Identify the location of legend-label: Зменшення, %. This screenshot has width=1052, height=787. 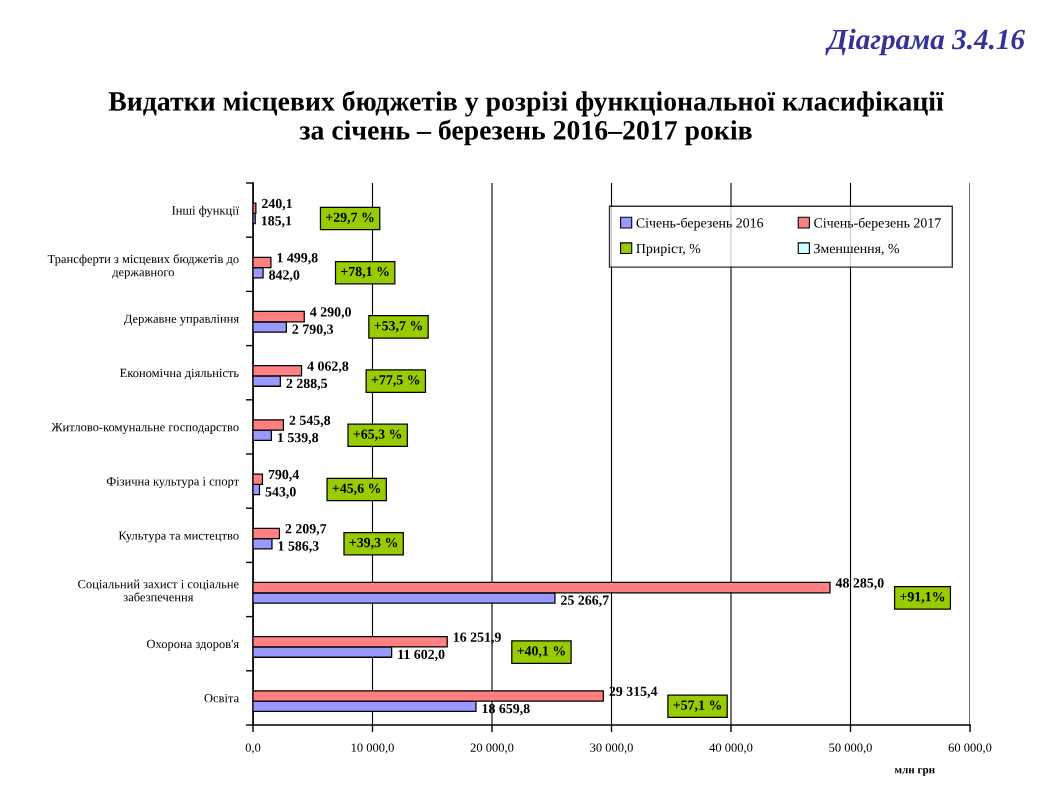
(857, 249).